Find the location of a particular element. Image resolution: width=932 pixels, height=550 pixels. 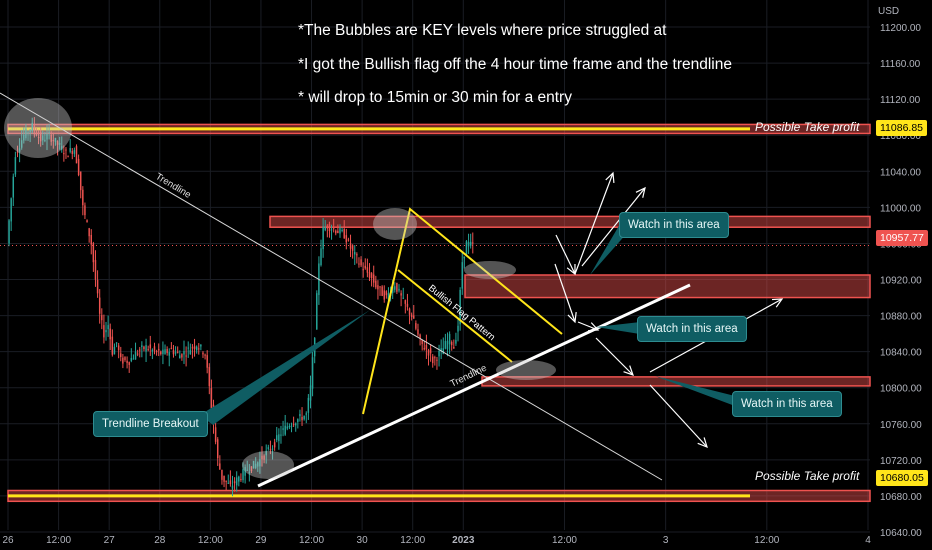

price-tick-label: 10640.00 is located at coordinates (901, 533).